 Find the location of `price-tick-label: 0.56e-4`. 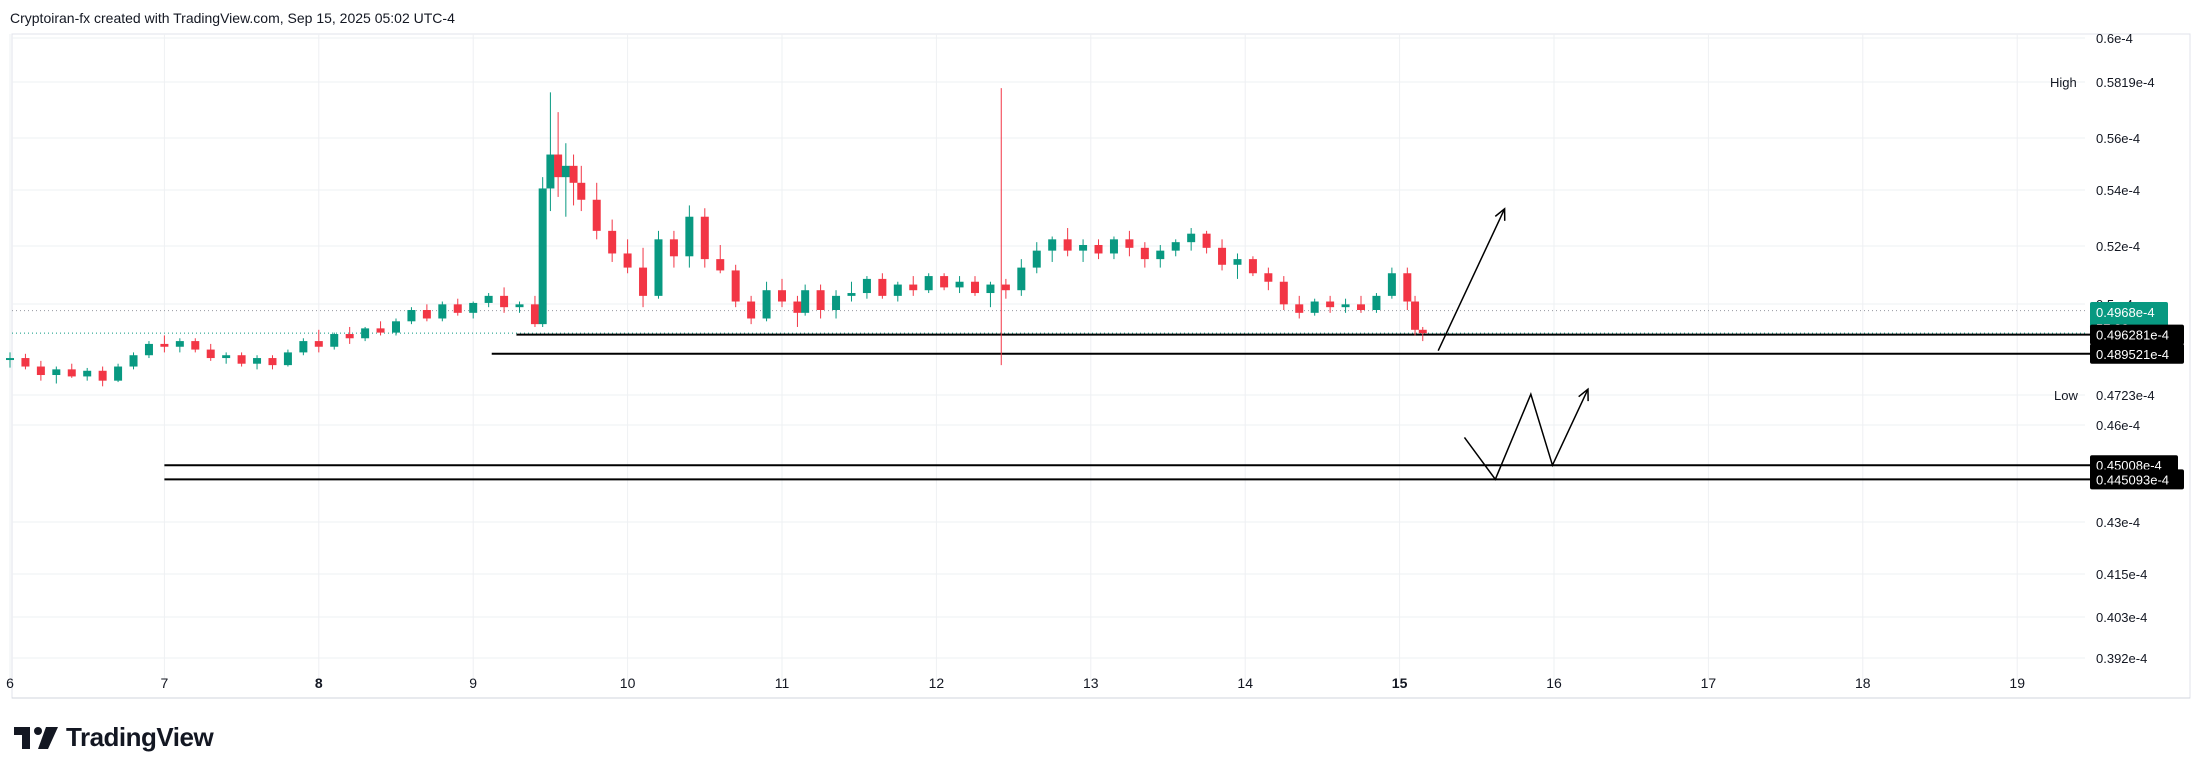

price-tick-label: 0.56e-4 is located at coordinates (2118, 138).